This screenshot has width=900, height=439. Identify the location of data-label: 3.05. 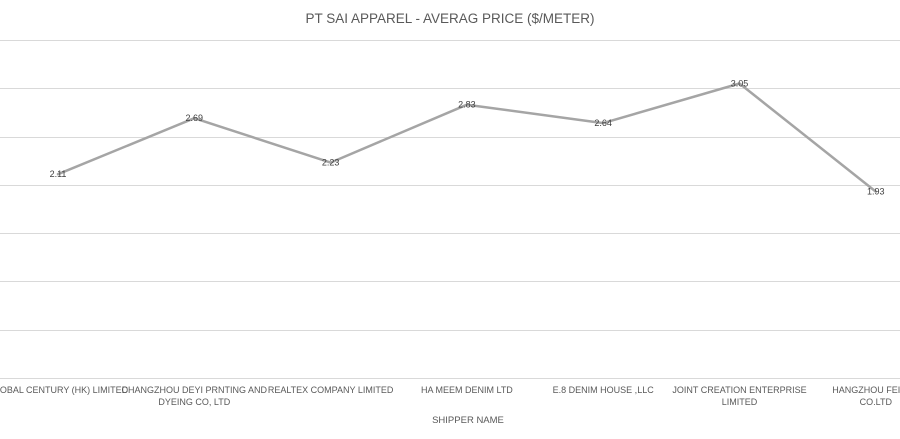
(740, 83).